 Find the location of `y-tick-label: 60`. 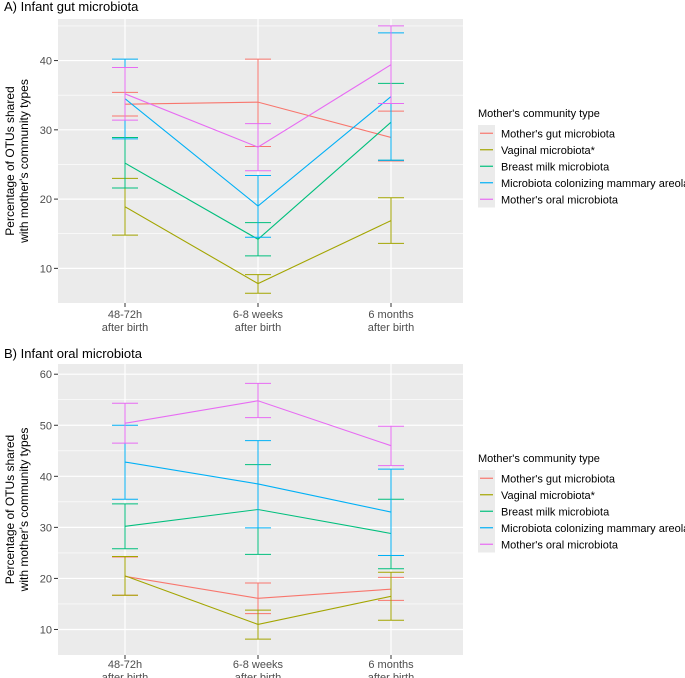

y-tick-label: 60 is located at coordinates (46, 375).